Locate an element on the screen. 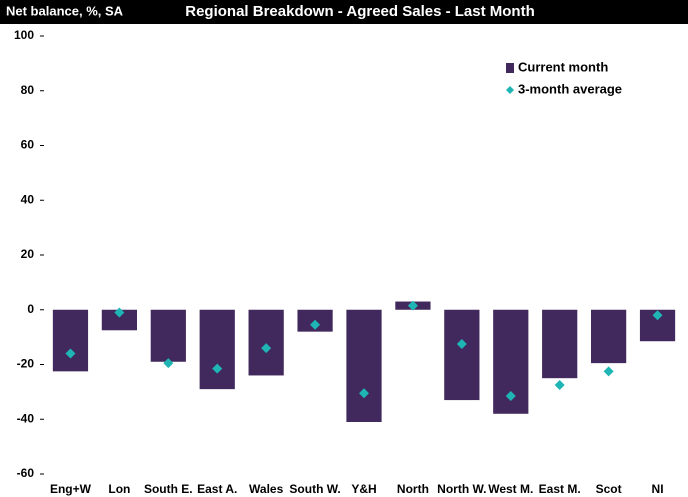  y-tick-label: -40 is located at coordinates (26, 418).